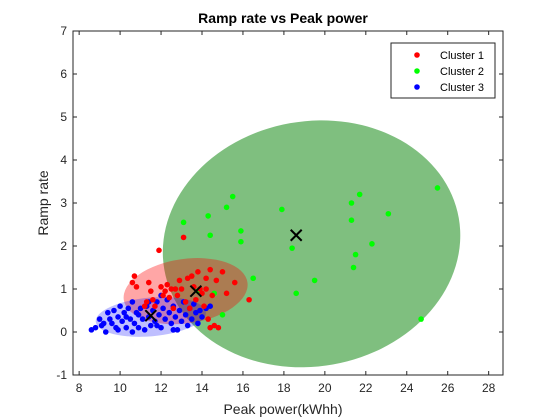  I want to click on cluster-2-centroid-marker, so click(296, 235).